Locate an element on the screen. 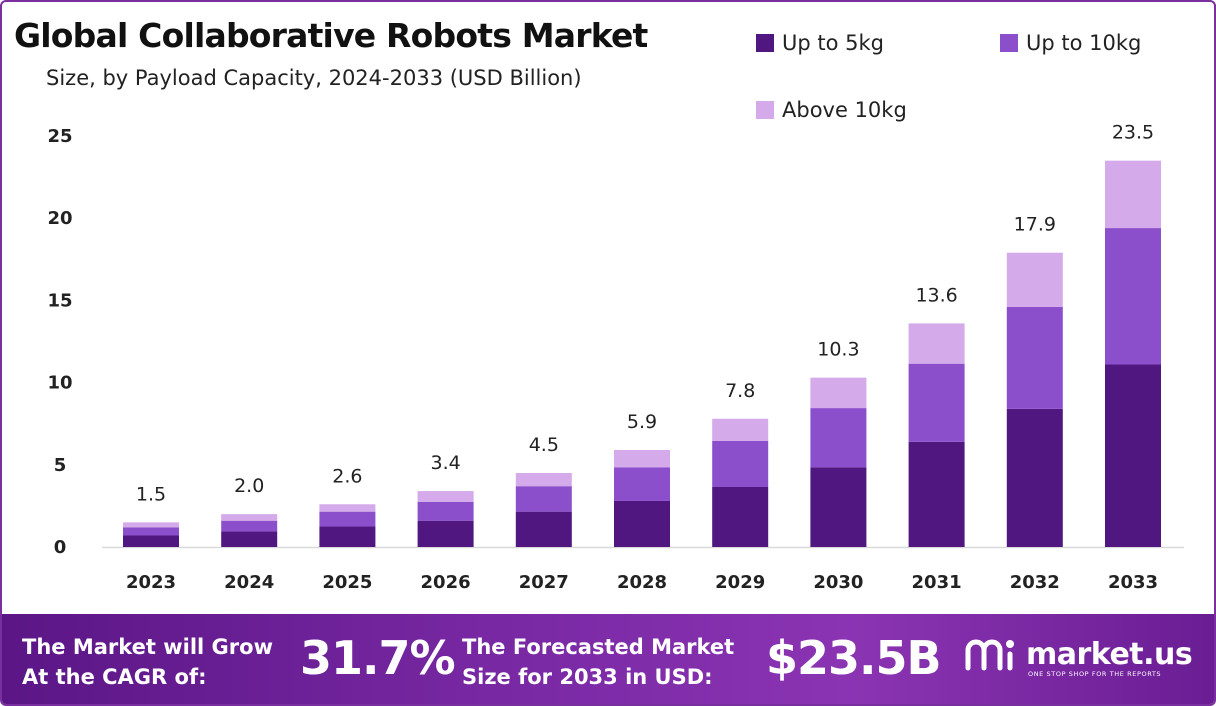 The height and width of the screenshot is (706, 1216). cagr-caption-line-2: At the CAGR of: is located at coordinates (114, 677).